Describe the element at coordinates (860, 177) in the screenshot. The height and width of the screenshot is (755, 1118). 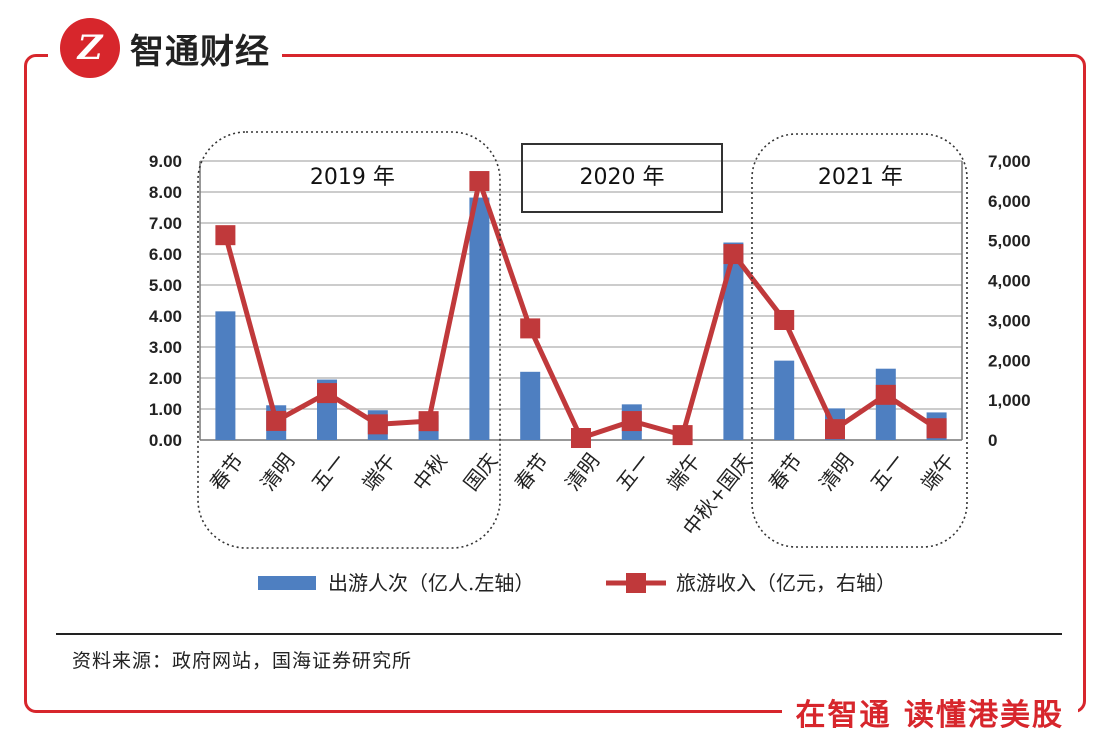
I see `period-label: 2021 年` at that location.